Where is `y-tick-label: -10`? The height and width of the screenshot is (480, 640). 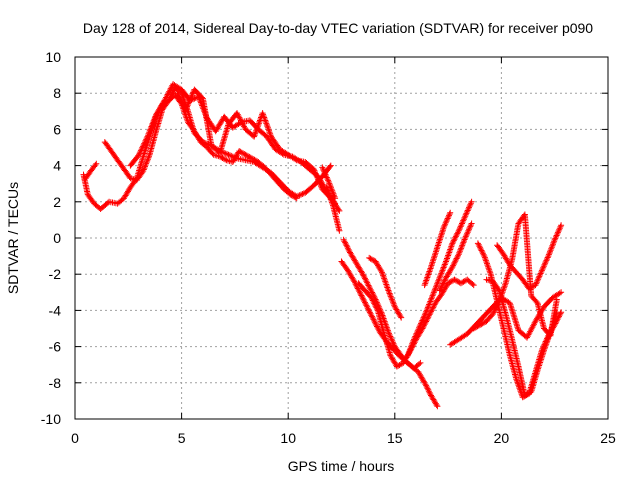 y-tick-label: -10 is located at coordinates (51, 419).